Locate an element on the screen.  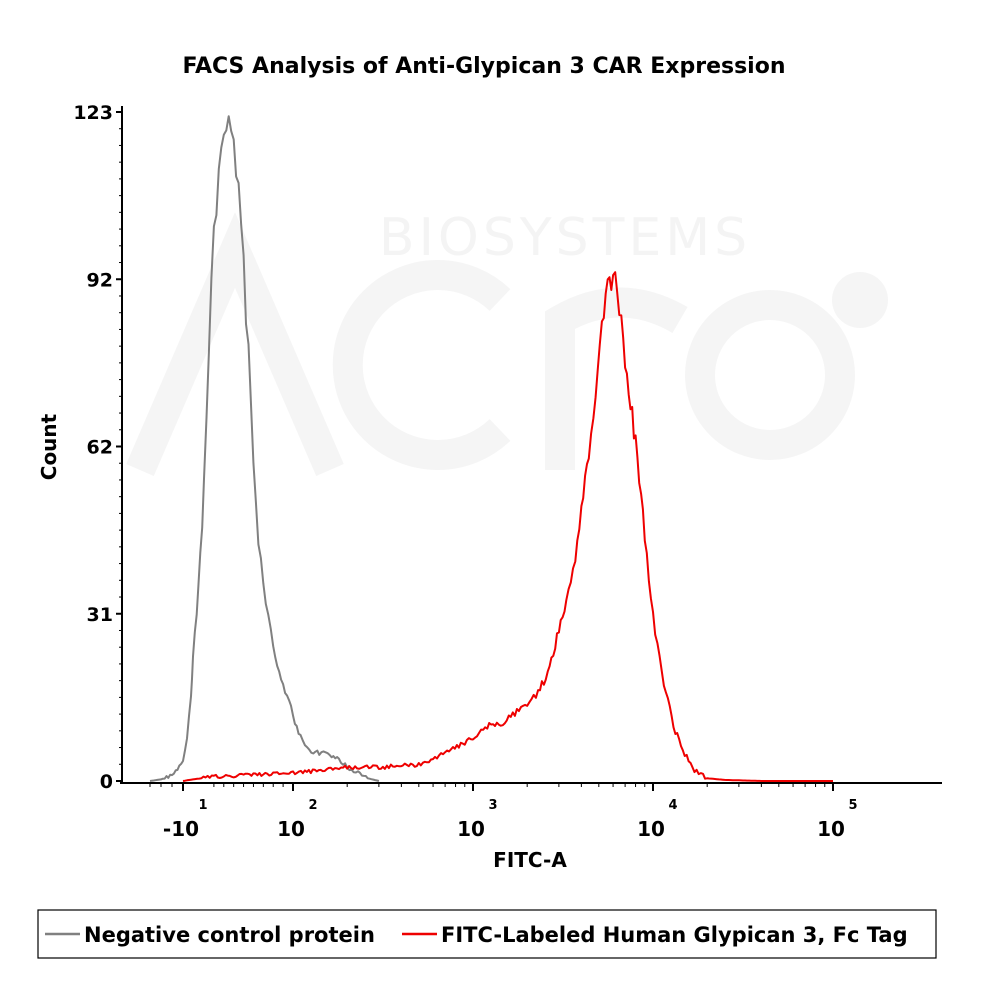
y-tick-label: 31 is located at coordinates (100, 615).